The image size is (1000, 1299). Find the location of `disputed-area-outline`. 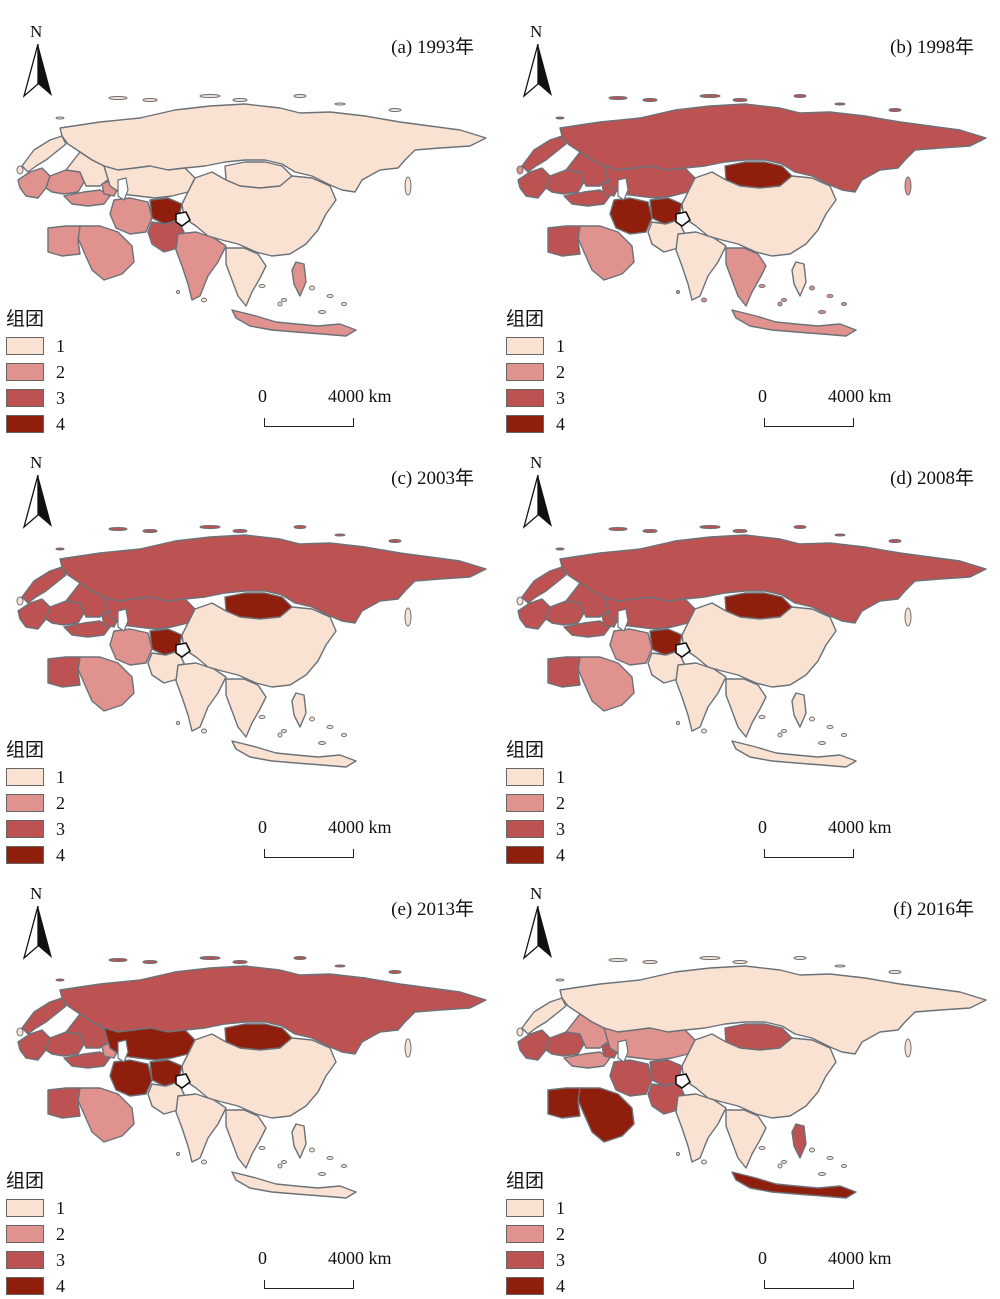

disputed-area-outline is located at coordinates (683, 1081).